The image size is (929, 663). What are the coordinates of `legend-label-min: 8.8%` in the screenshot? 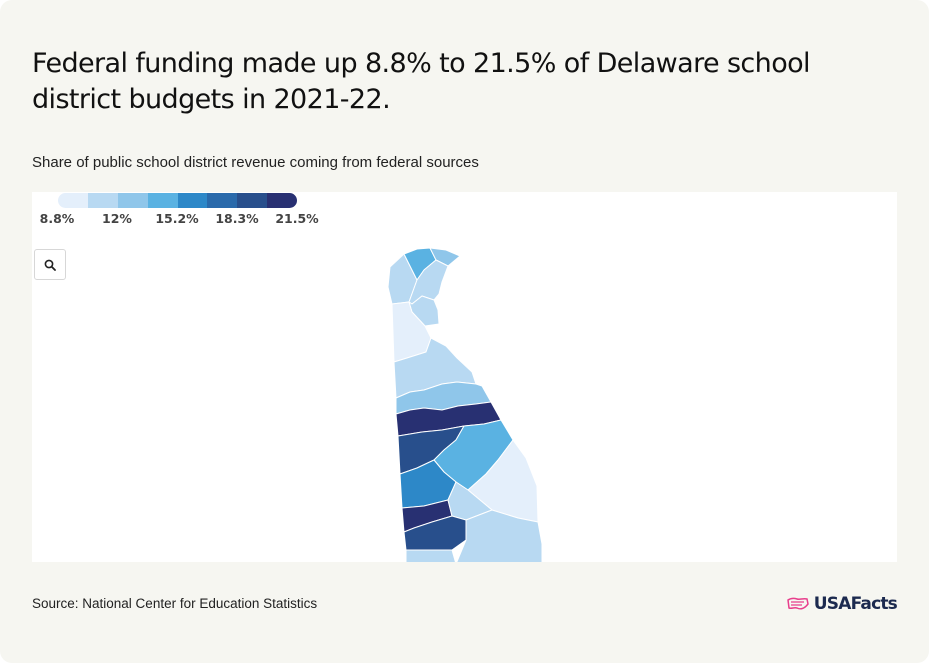 It's located at (57, 218).